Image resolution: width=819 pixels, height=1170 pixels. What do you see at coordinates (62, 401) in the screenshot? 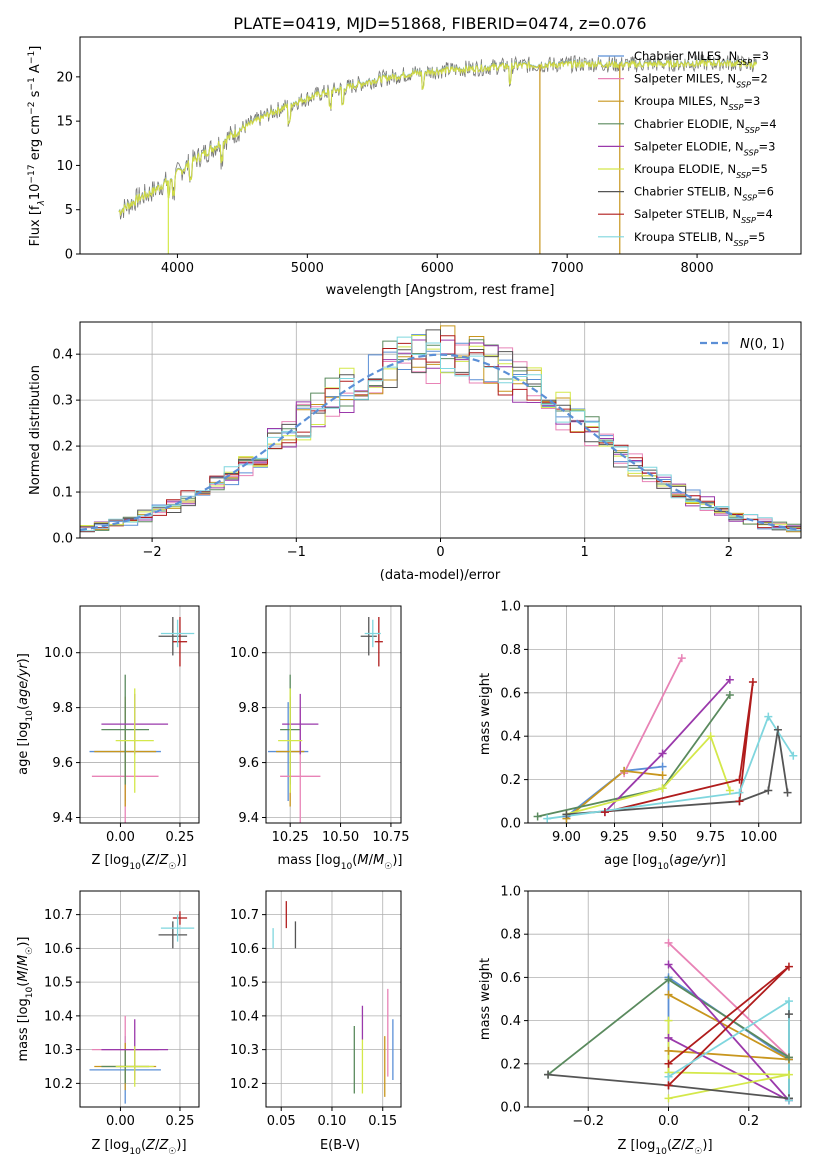
I see `y-tick-label: 0.3` at bounding box center [62, 401].